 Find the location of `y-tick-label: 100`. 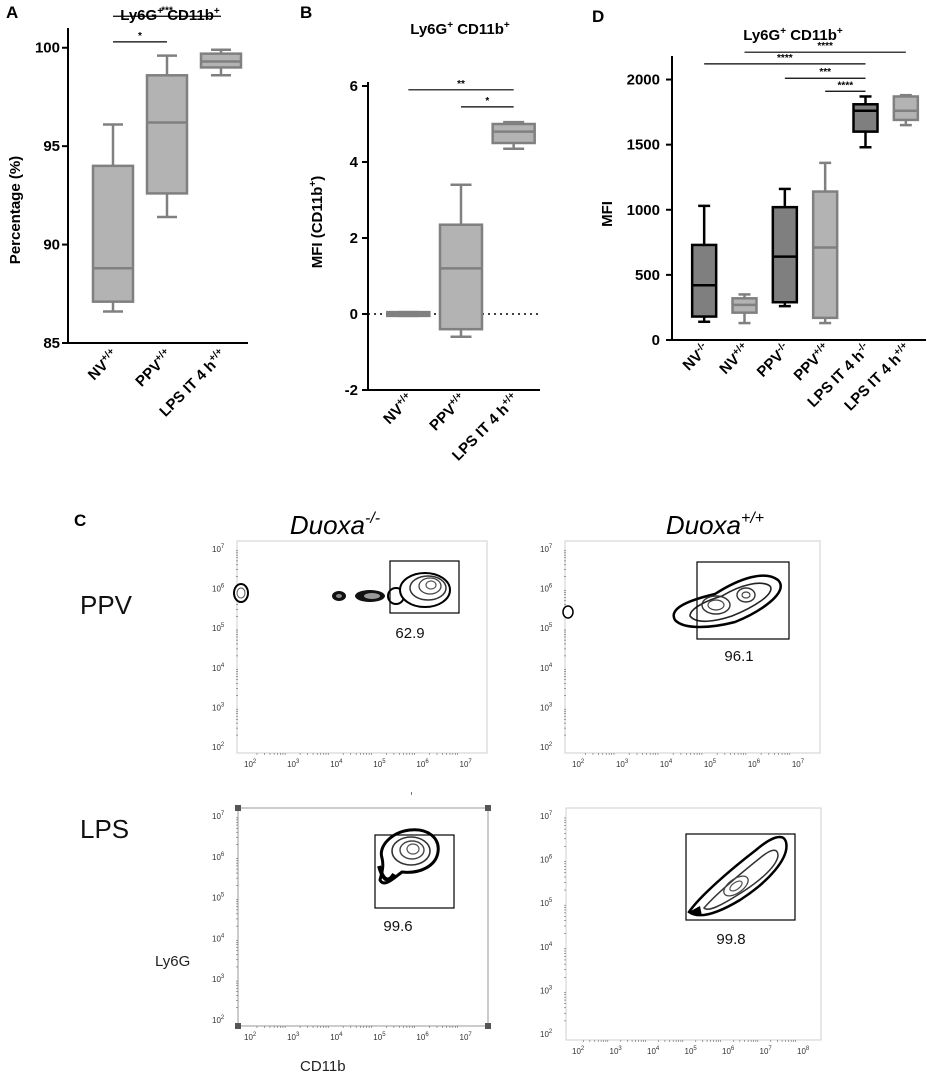

y-tick-label: 100 is located at coordinates (47, 48).